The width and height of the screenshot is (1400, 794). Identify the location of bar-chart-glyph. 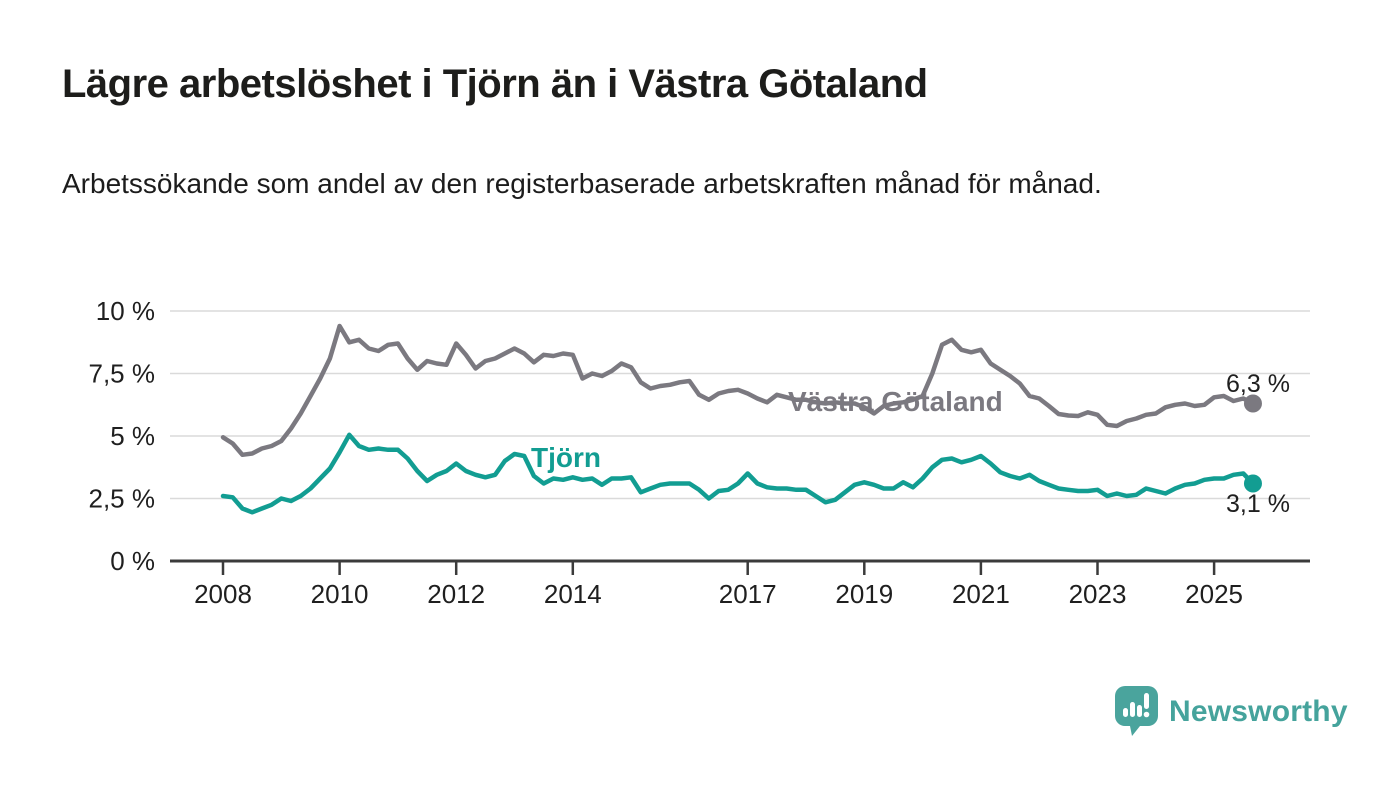
(1136, 705).